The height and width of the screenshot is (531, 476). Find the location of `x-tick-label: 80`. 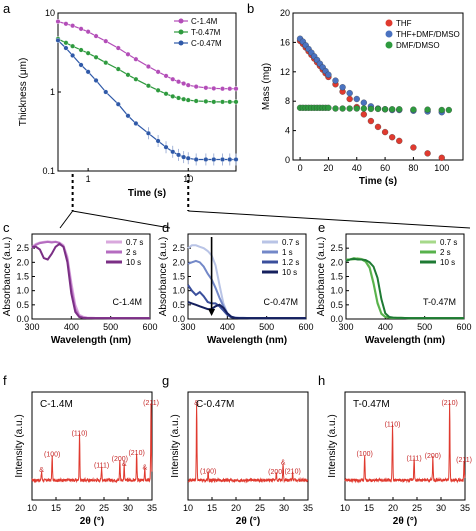

x-tick-label: 80 is located at coordinates (413, 168).